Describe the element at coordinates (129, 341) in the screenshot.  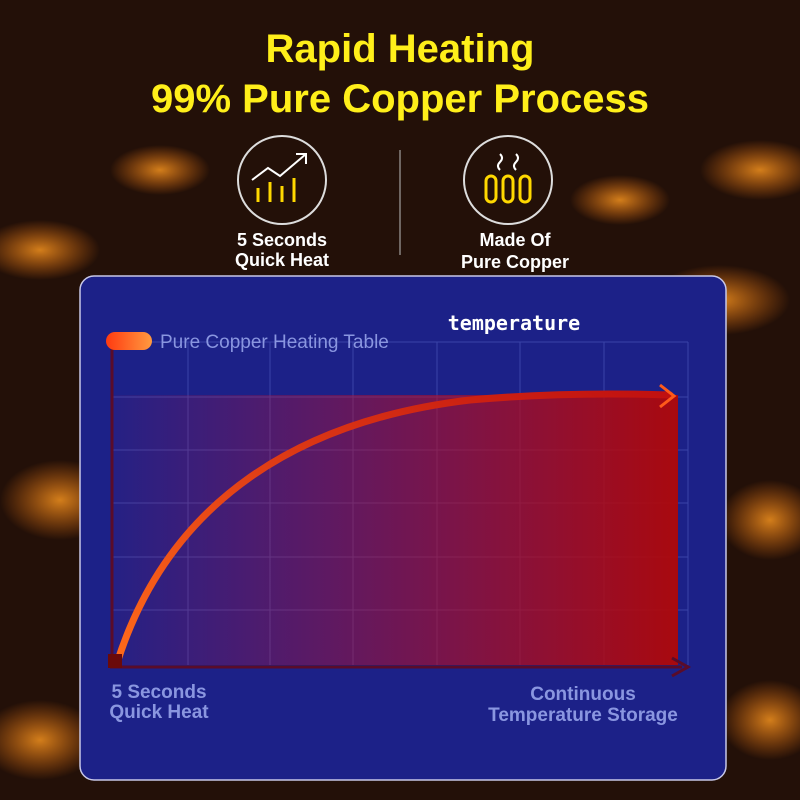
I see `legend-swatch` at that location.